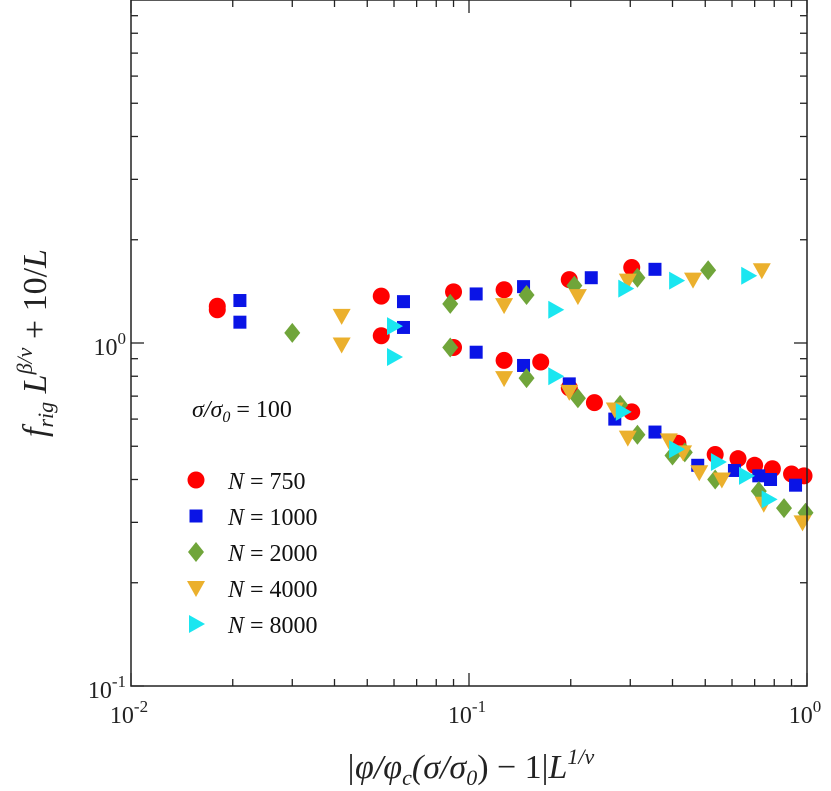  Describe the element at coordinates (196, 589) in the screenshot. I see `legend-marker-triangle-down` at that location.